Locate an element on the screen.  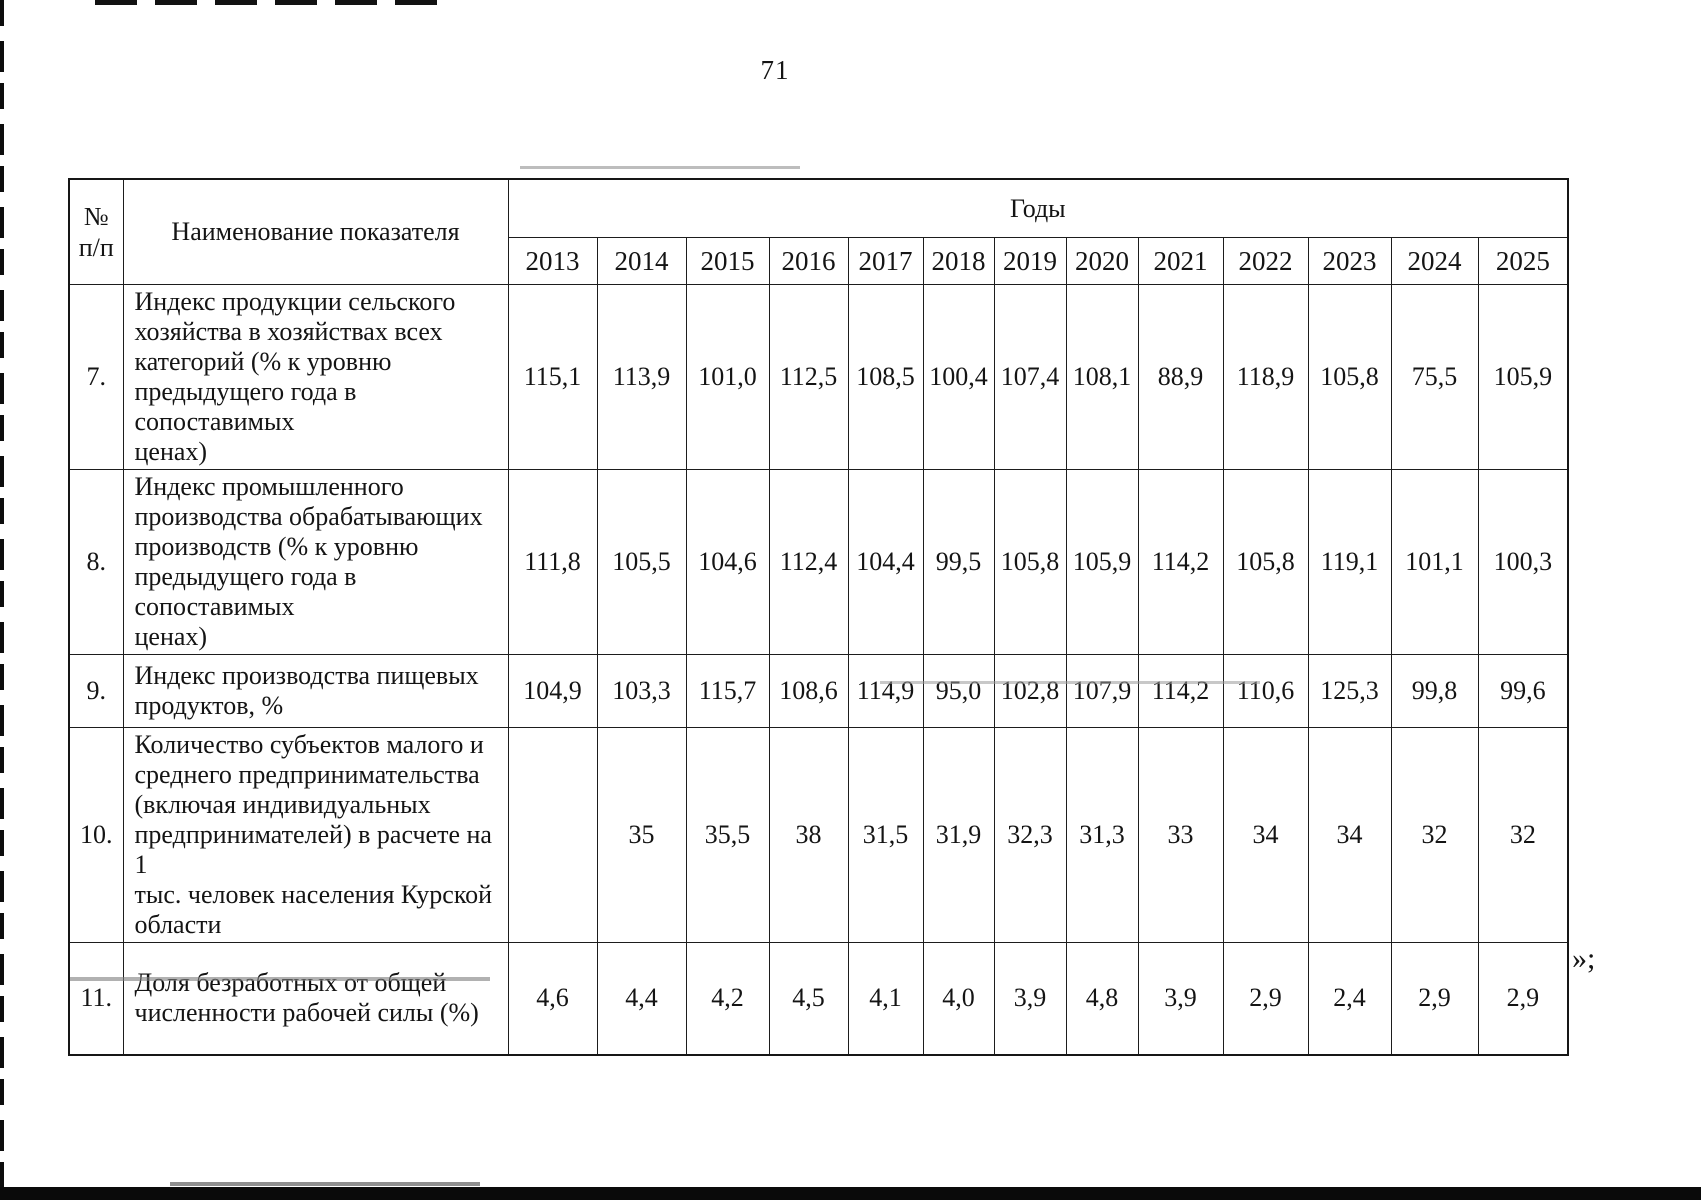
value-2019: 102,8 is located at coordinates (1030, 691).